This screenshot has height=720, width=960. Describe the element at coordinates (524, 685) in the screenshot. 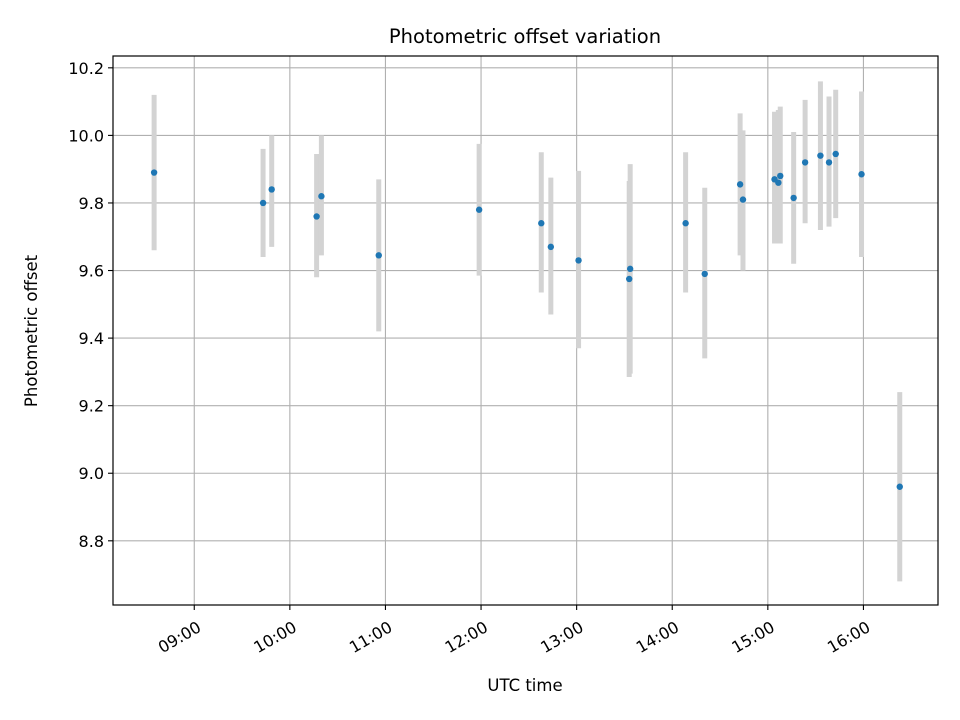

I see `x-axis-label: UTC time` at that location.